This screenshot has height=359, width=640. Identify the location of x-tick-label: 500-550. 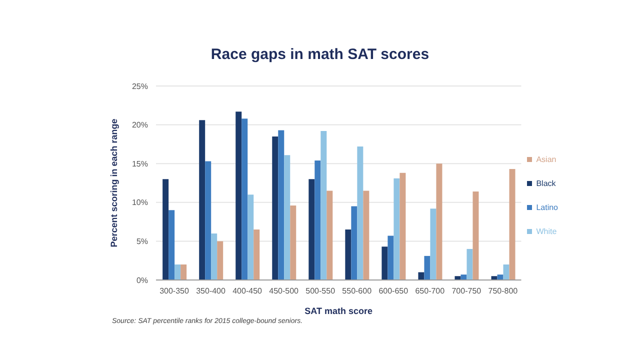
(321, 291).